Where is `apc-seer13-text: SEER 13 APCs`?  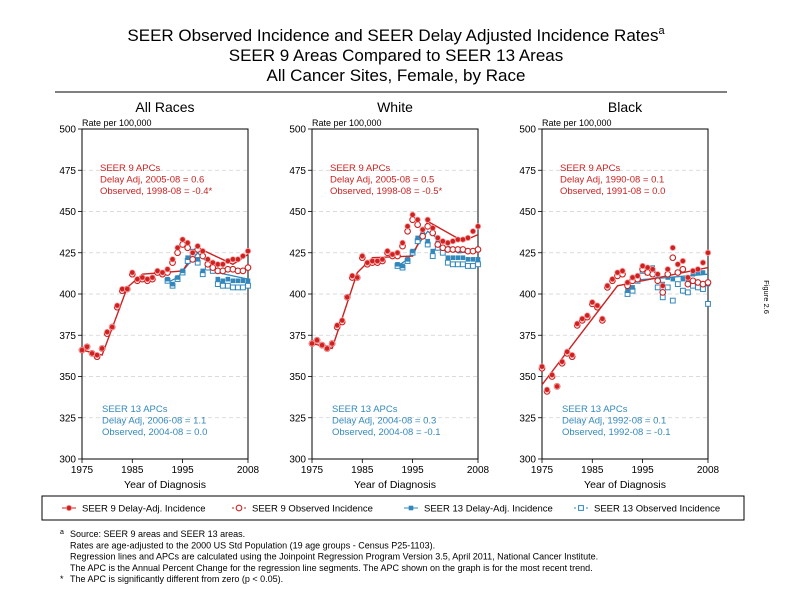
apc-seer13-text: SEER 13 APCs is located at coordinates (595, 409).